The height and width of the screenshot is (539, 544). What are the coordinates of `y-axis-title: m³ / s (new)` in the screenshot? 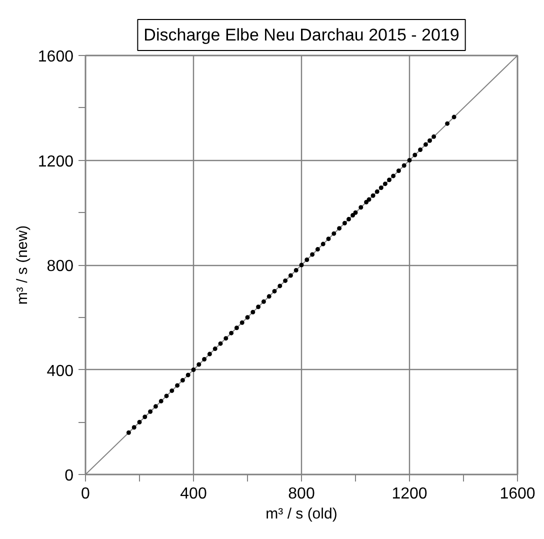 It's located at (22, 265).